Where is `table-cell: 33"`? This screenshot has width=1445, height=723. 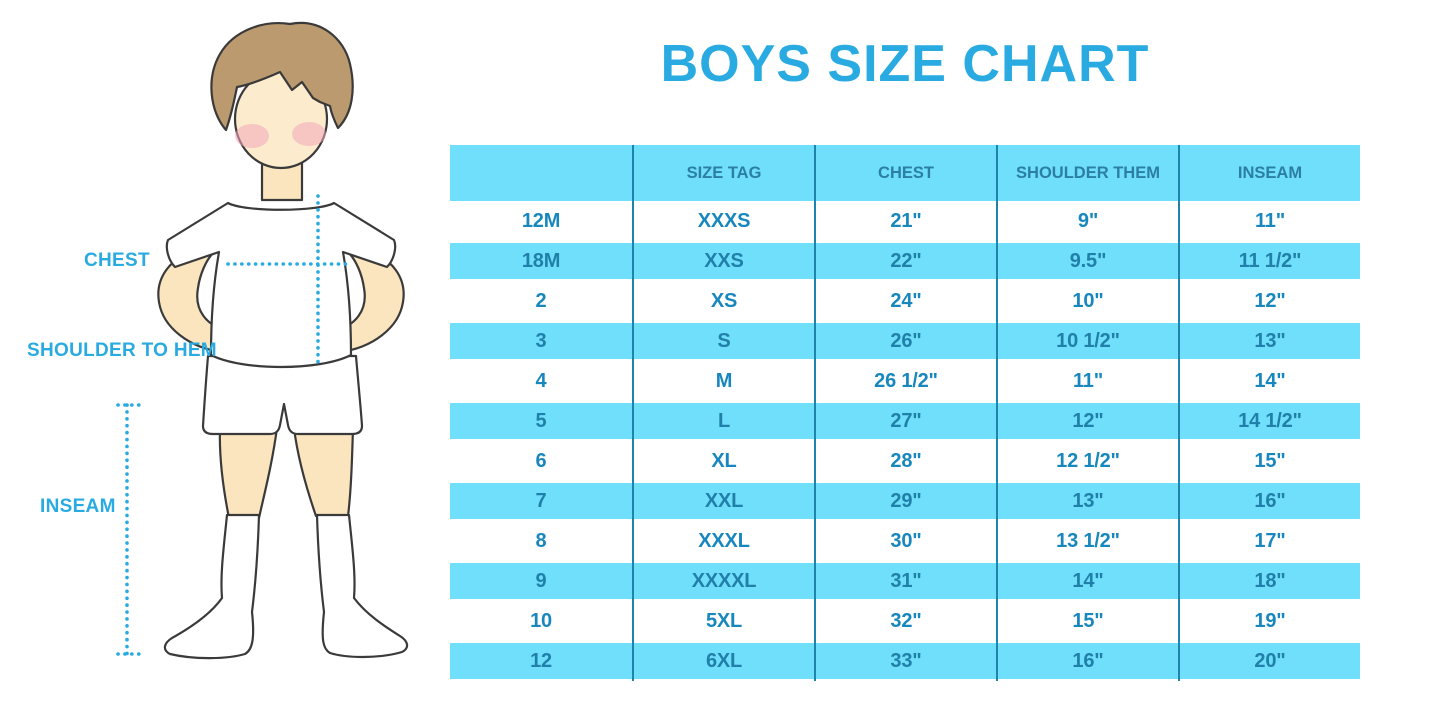
table-cell: 33" is located at coordinates (905, 661).